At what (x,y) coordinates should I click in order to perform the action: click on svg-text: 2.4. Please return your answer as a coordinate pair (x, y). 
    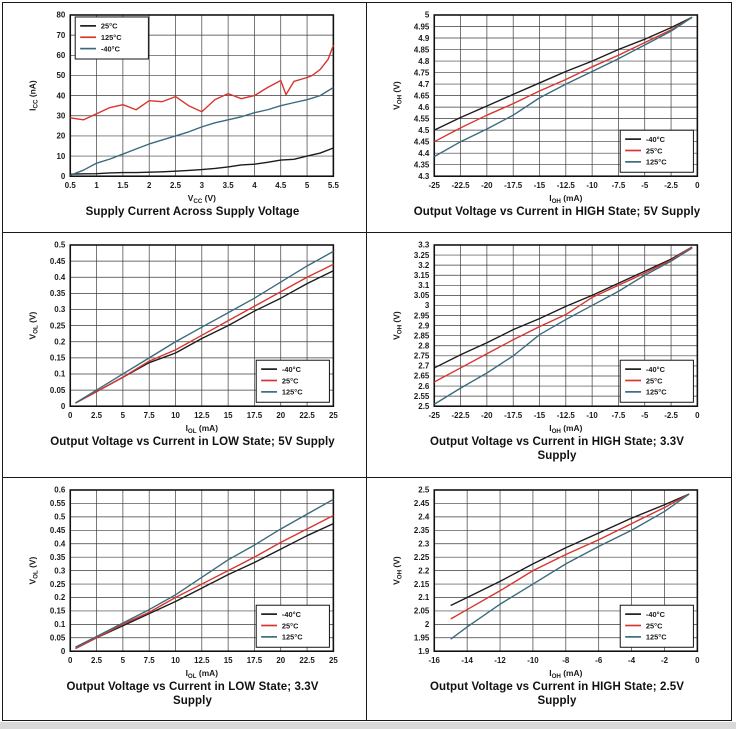
    Looking at the image, I should click on (424, 517).